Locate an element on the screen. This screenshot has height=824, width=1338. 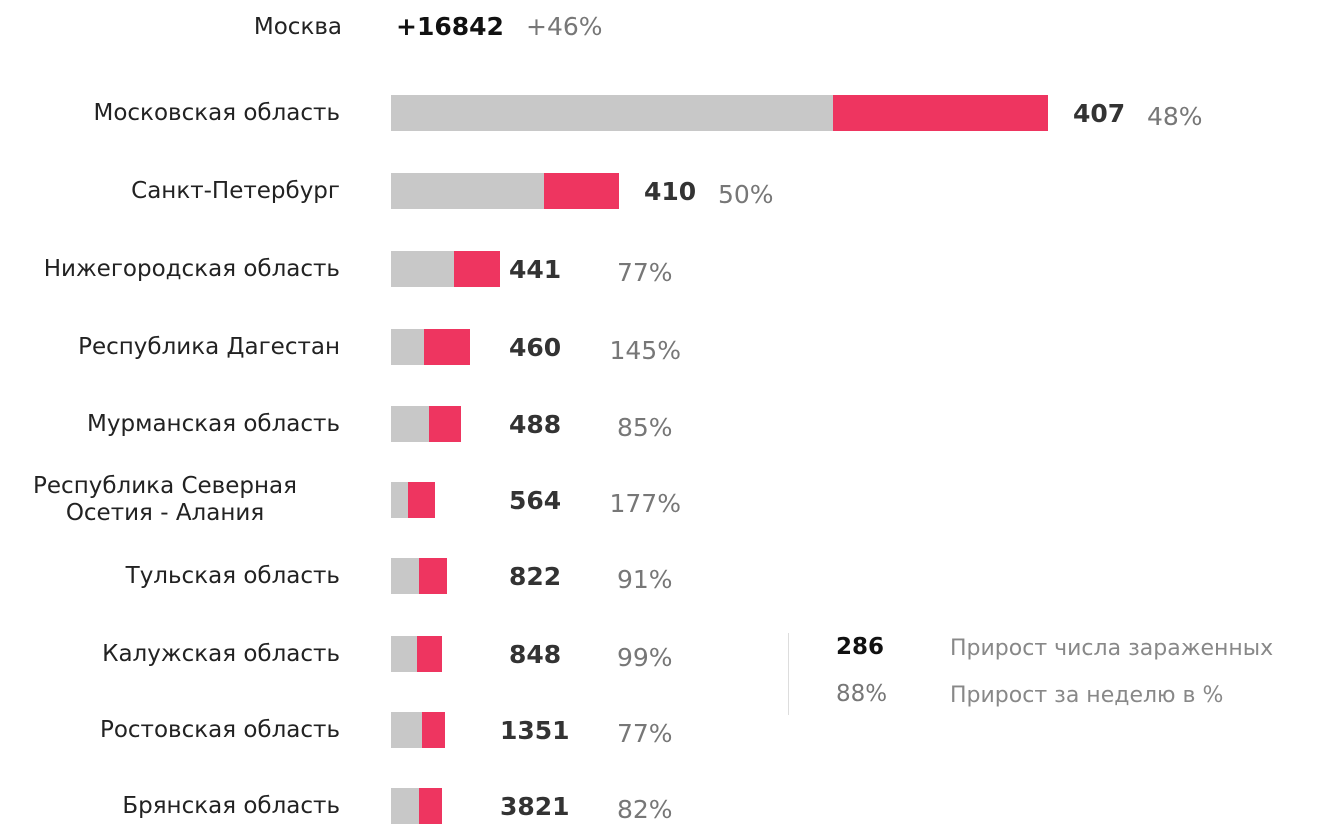
pct-label: 48% is located at coordinates (1175, 116).